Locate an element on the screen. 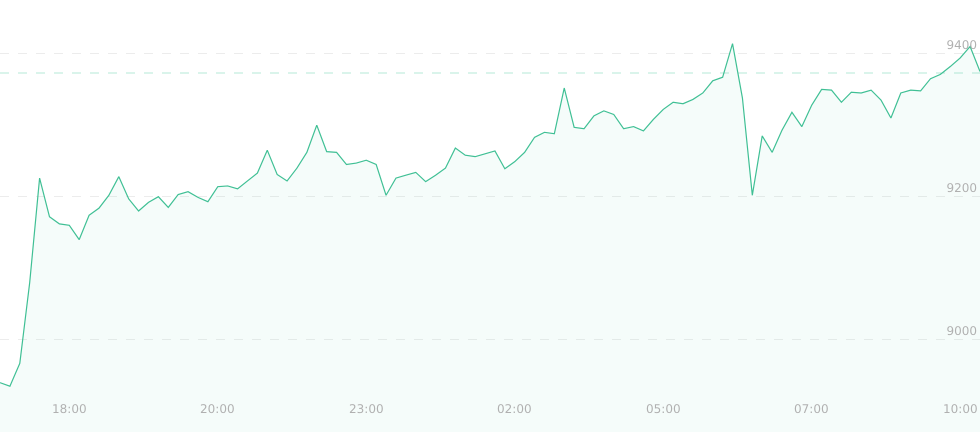 The width and height of the screenshot is (980, 432). y-tick-label: 9400 is located at coordinates (961, 45).